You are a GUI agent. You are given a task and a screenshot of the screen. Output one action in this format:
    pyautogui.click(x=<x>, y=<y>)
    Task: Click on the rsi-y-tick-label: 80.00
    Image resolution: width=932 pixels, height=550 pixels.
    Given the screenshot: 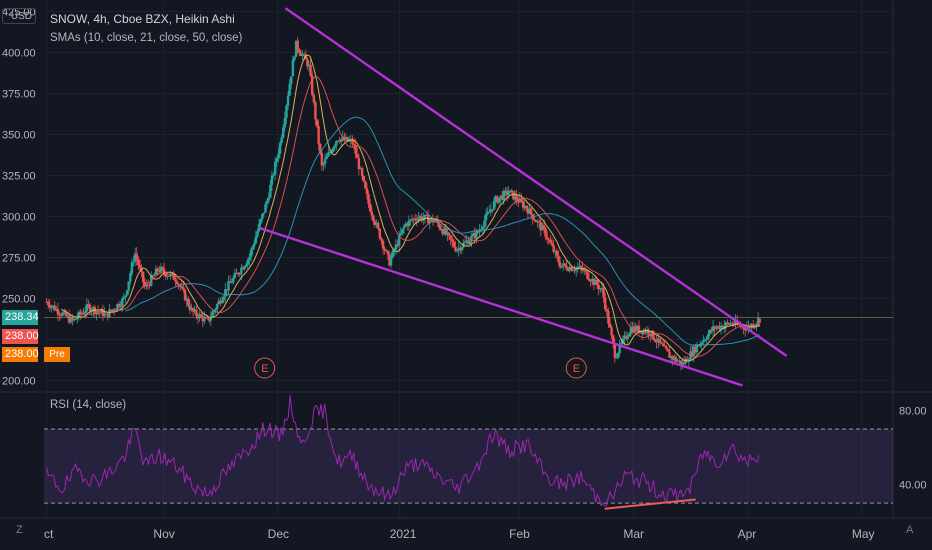 What is the action you would take?
    pyautogui.click(x=913, y=412)
    